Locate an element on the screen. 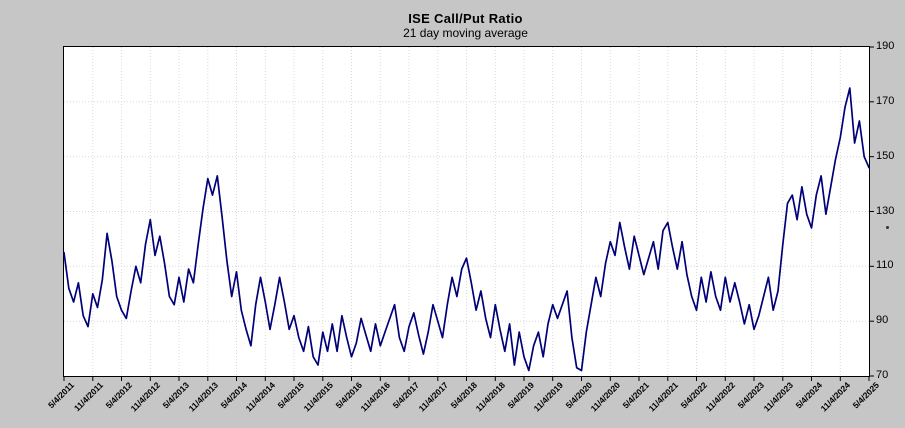 The height and width of the screenshot is (428, 905). chart-header: ISE Call/Put Ratio 21 day moving average is located at coordinates (465, 26).